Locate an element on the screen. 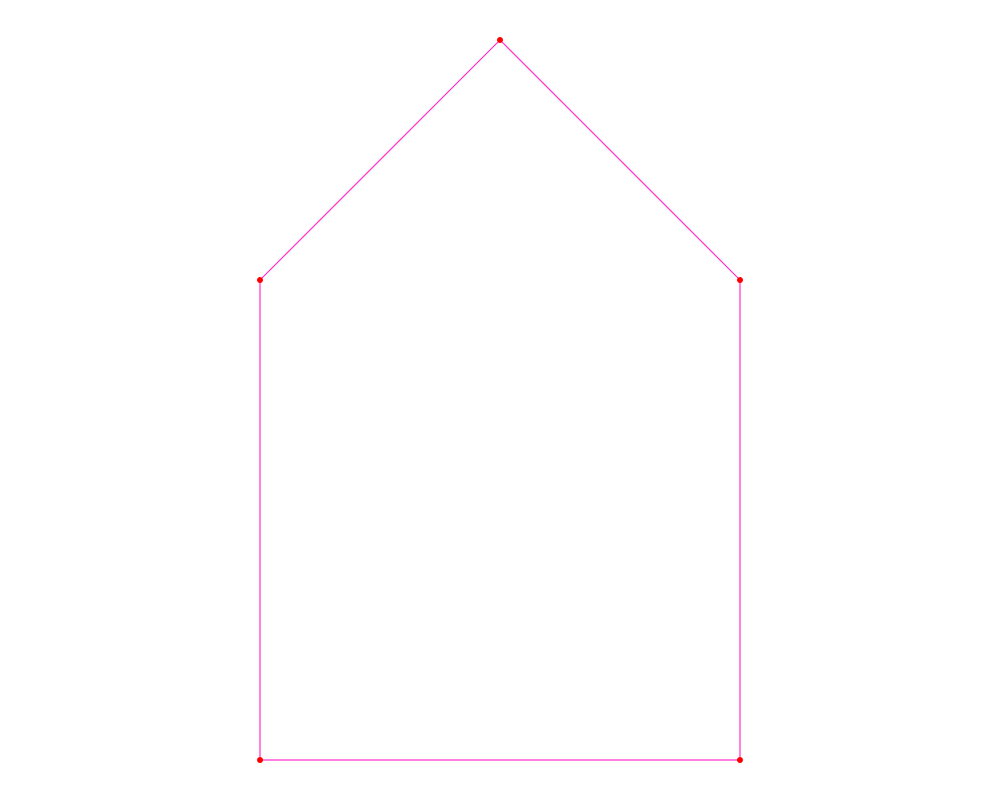  edge-roof-left is located at coordinates (380, 160).